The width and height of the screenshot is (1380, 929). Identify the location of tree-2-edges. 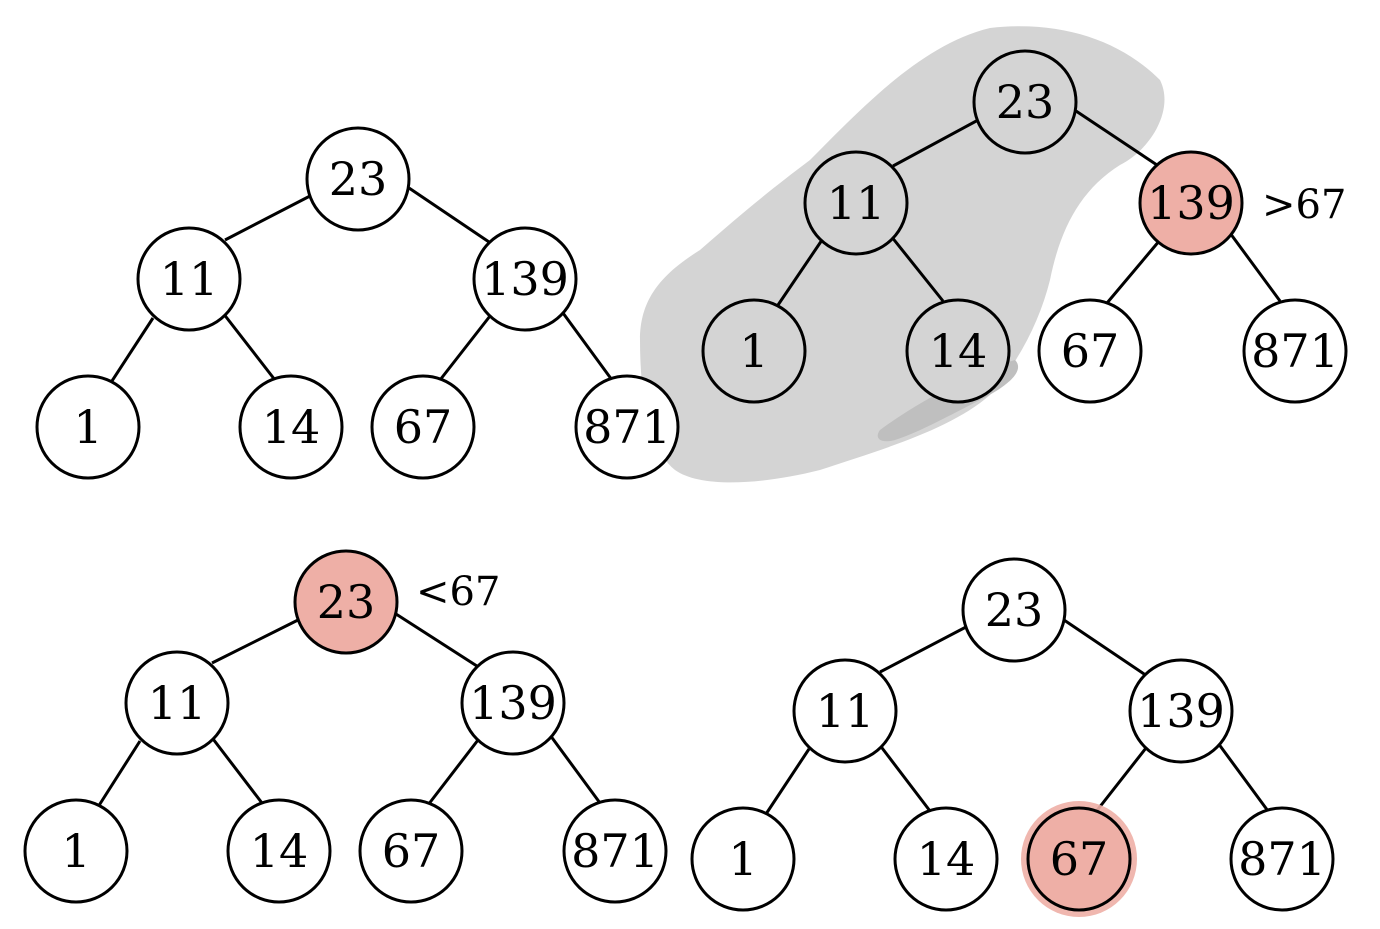
(1029, 207).